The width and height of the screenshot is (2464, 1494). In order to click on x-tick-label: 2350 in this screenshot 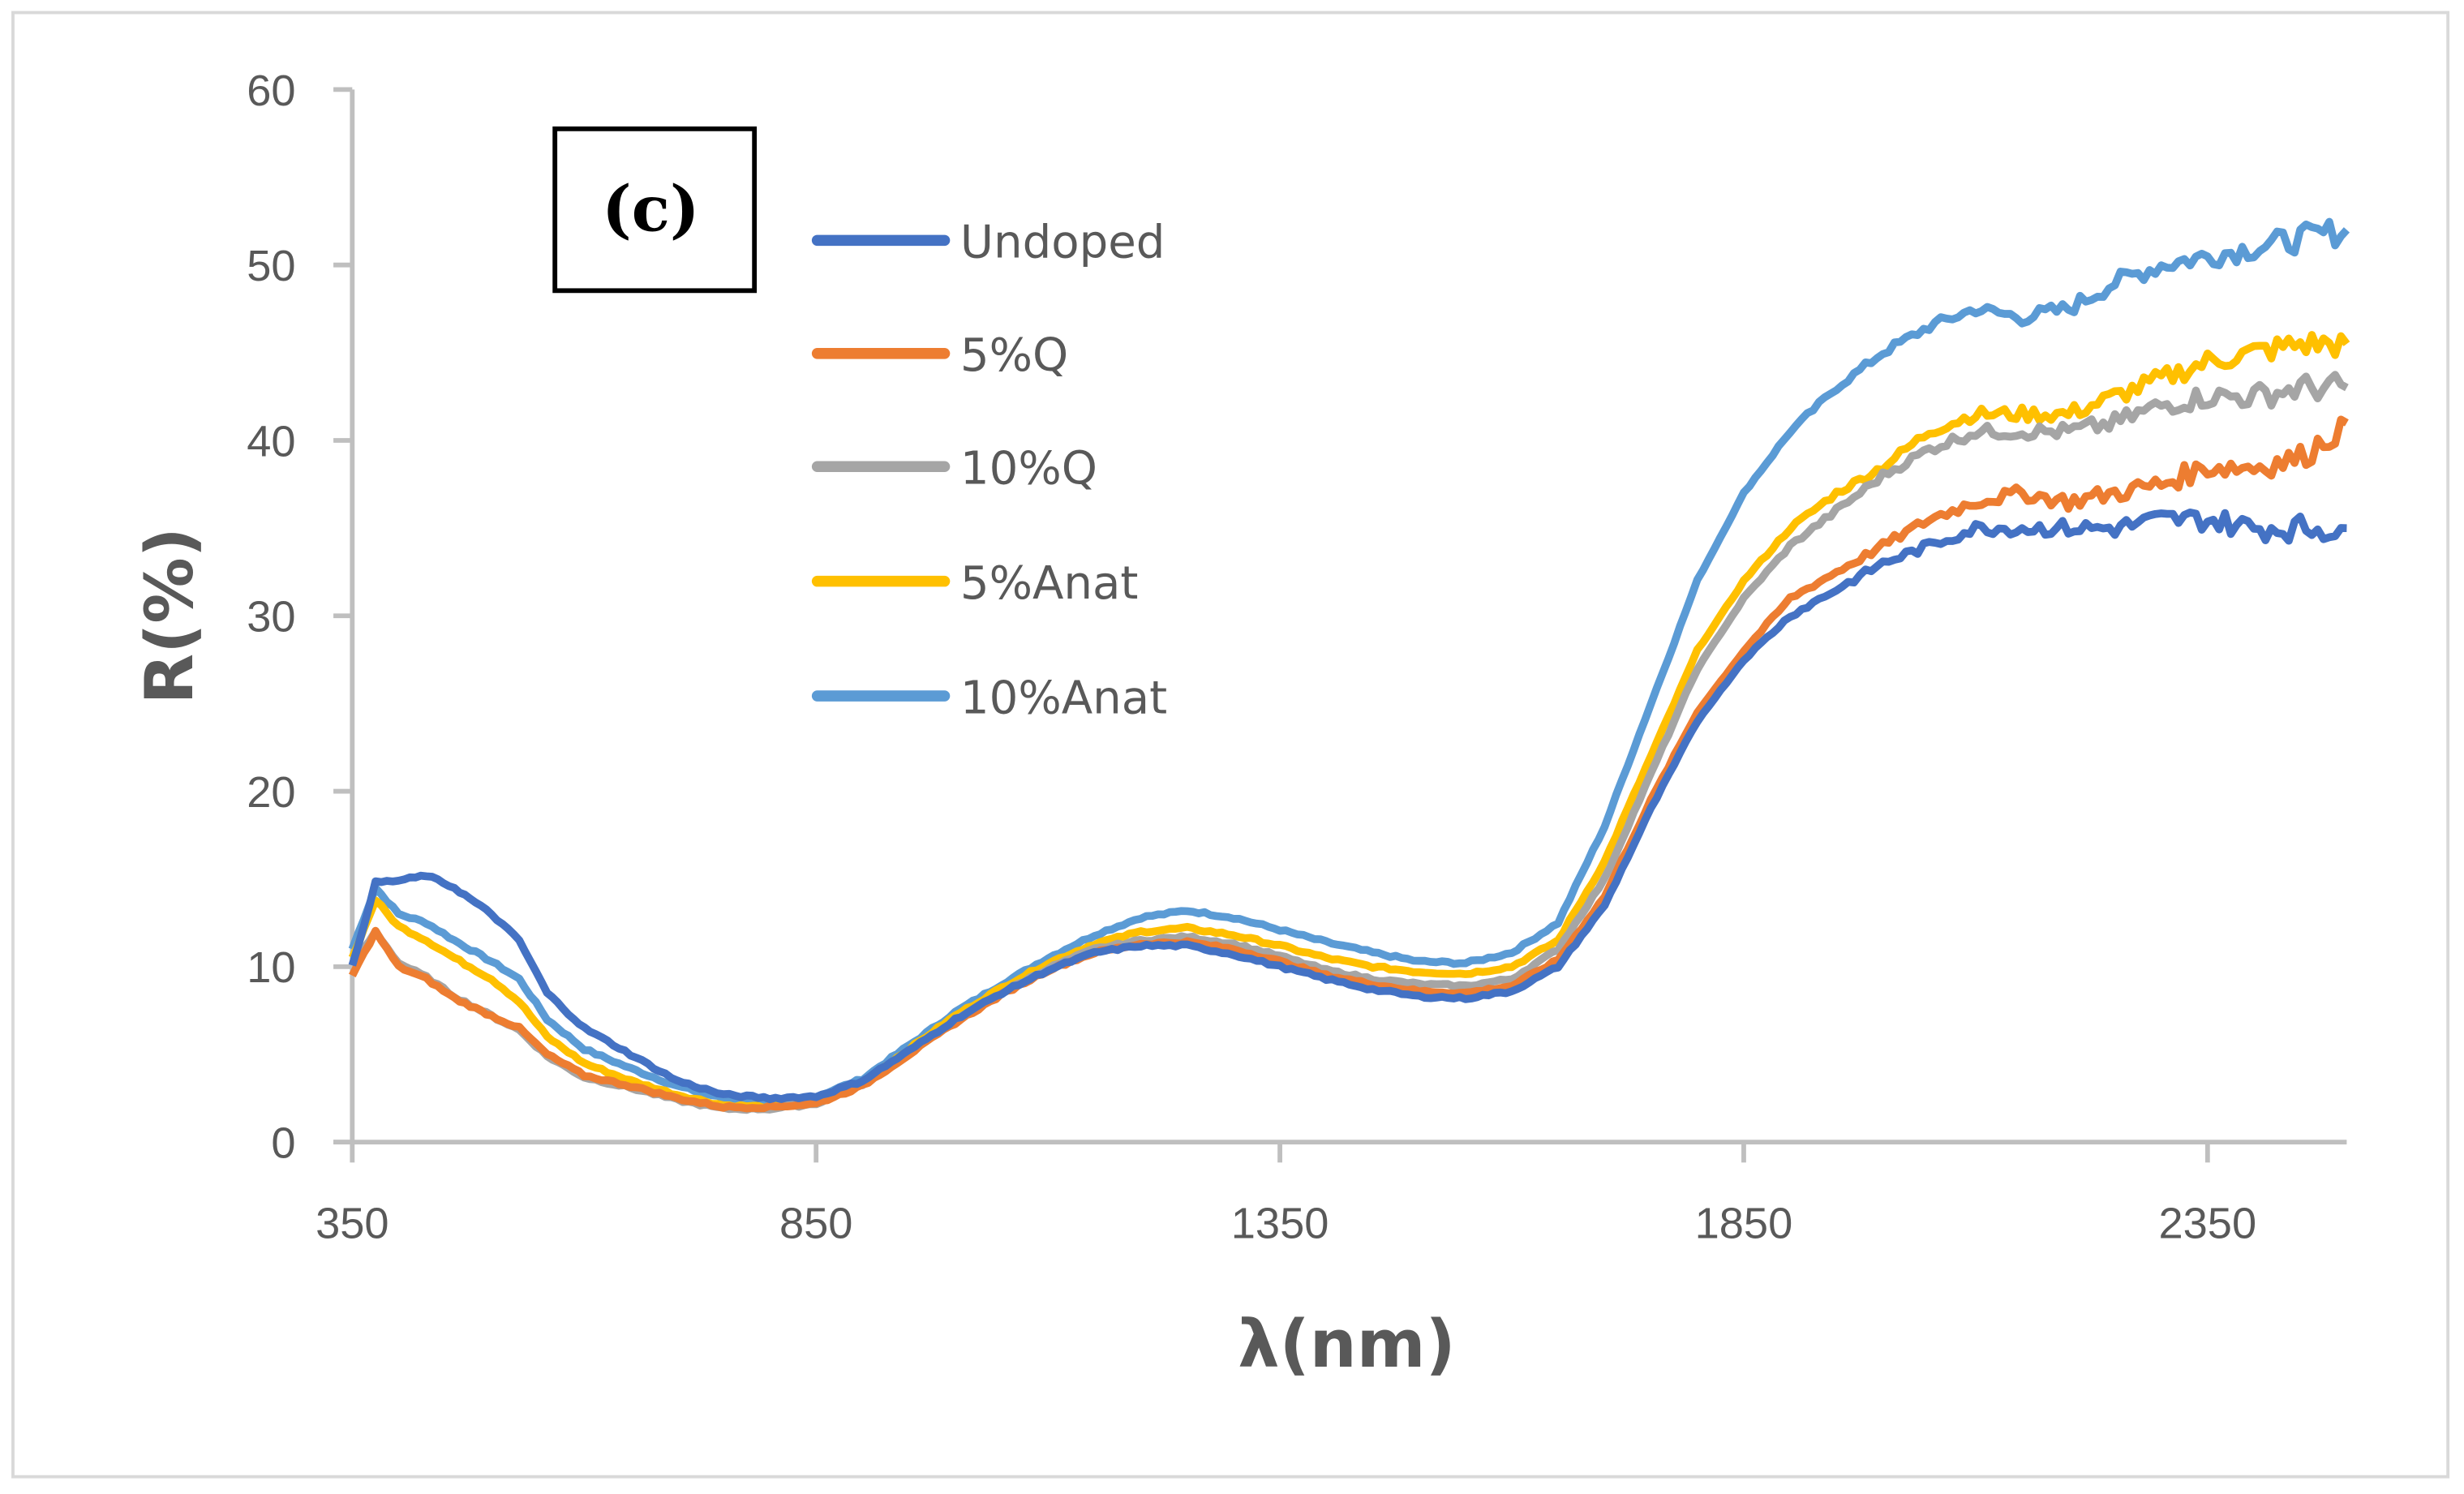, I will do `click(2208, 1223)`.